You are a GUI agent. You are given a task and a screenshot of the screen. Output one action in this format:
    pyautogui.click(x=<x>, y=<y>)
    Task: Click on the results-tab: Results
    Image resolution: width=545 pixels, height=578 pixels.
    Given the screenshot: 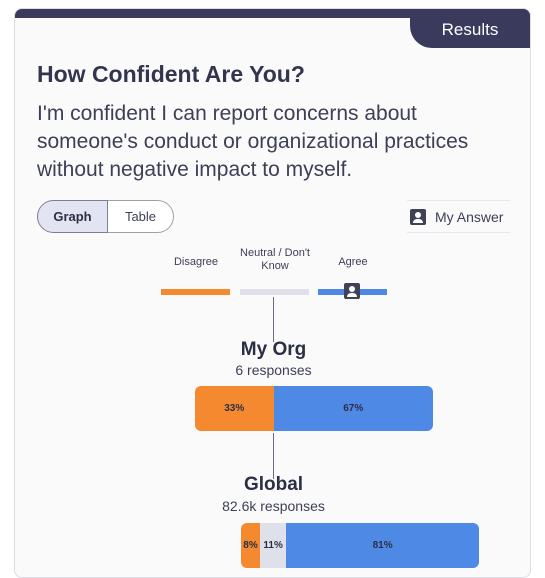 What is the action you would take?
    pyautogui.click(x=470, y=28)
    